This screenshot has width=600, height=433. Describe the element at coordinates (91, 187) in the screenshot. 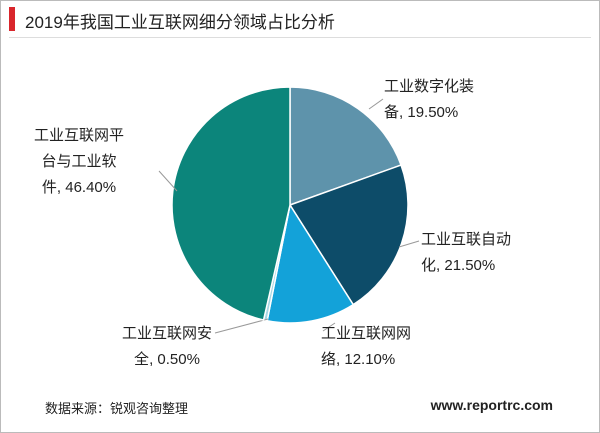

I see `value-label: 46.40%` at that location.